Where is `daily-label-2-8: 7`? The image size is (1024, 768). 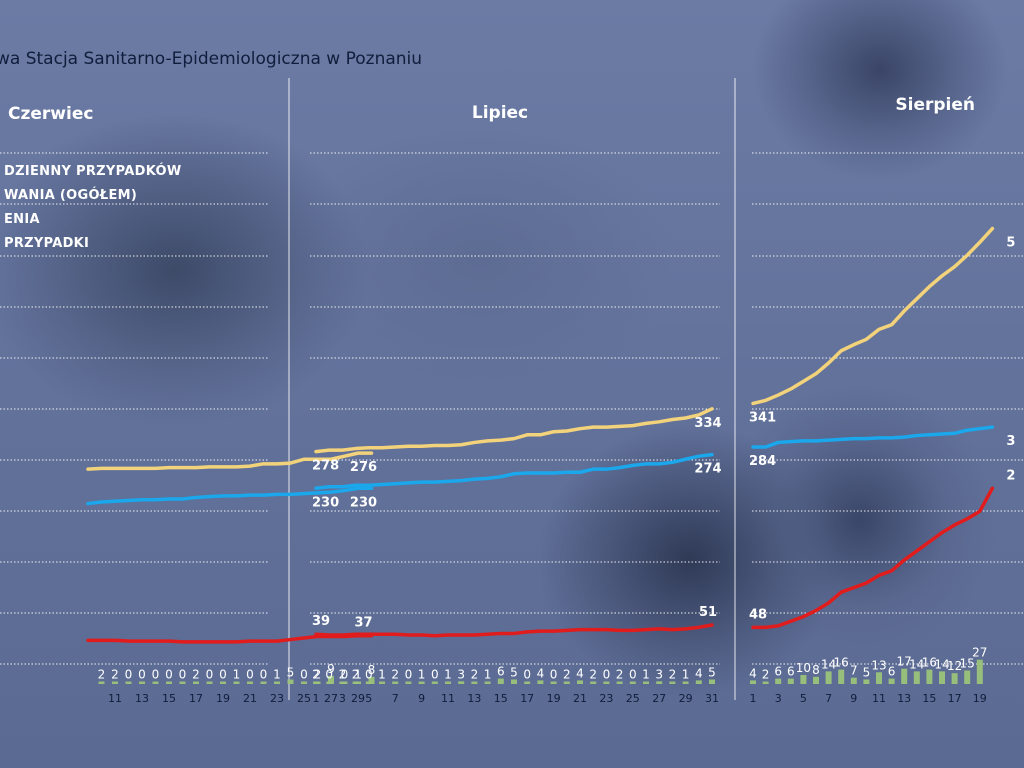
daily-label-2-8: 7 is located at coordinates (854, 671).